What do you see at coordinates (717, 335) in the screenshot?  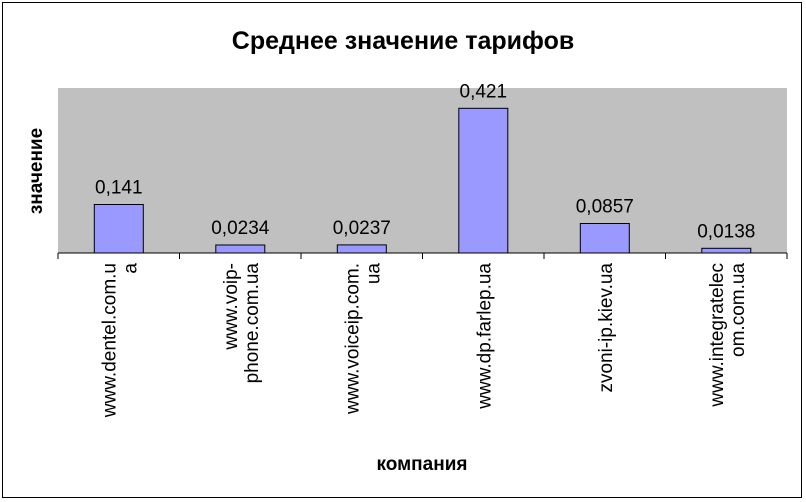 I see `x-tick-label: www.integratelec` at bounding box center [717, 335].